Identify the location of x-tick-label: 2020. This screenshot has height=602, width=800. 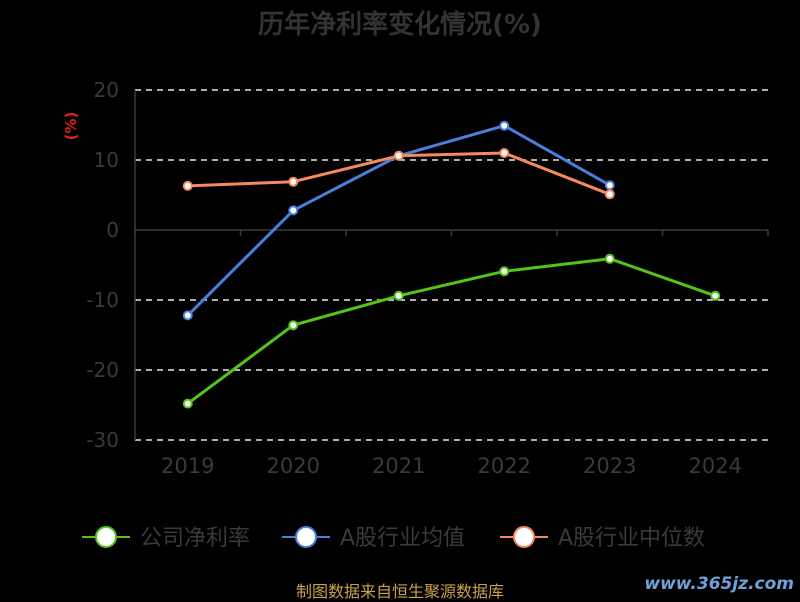
(293, 466).